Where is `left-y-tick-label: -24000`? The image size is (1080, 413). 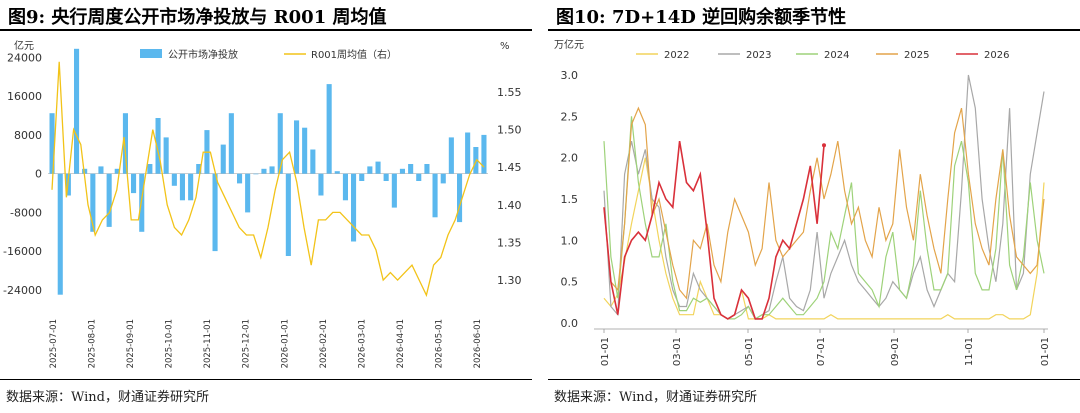
left-y-tick-label: -24000 is located at coordinates (22, 290).